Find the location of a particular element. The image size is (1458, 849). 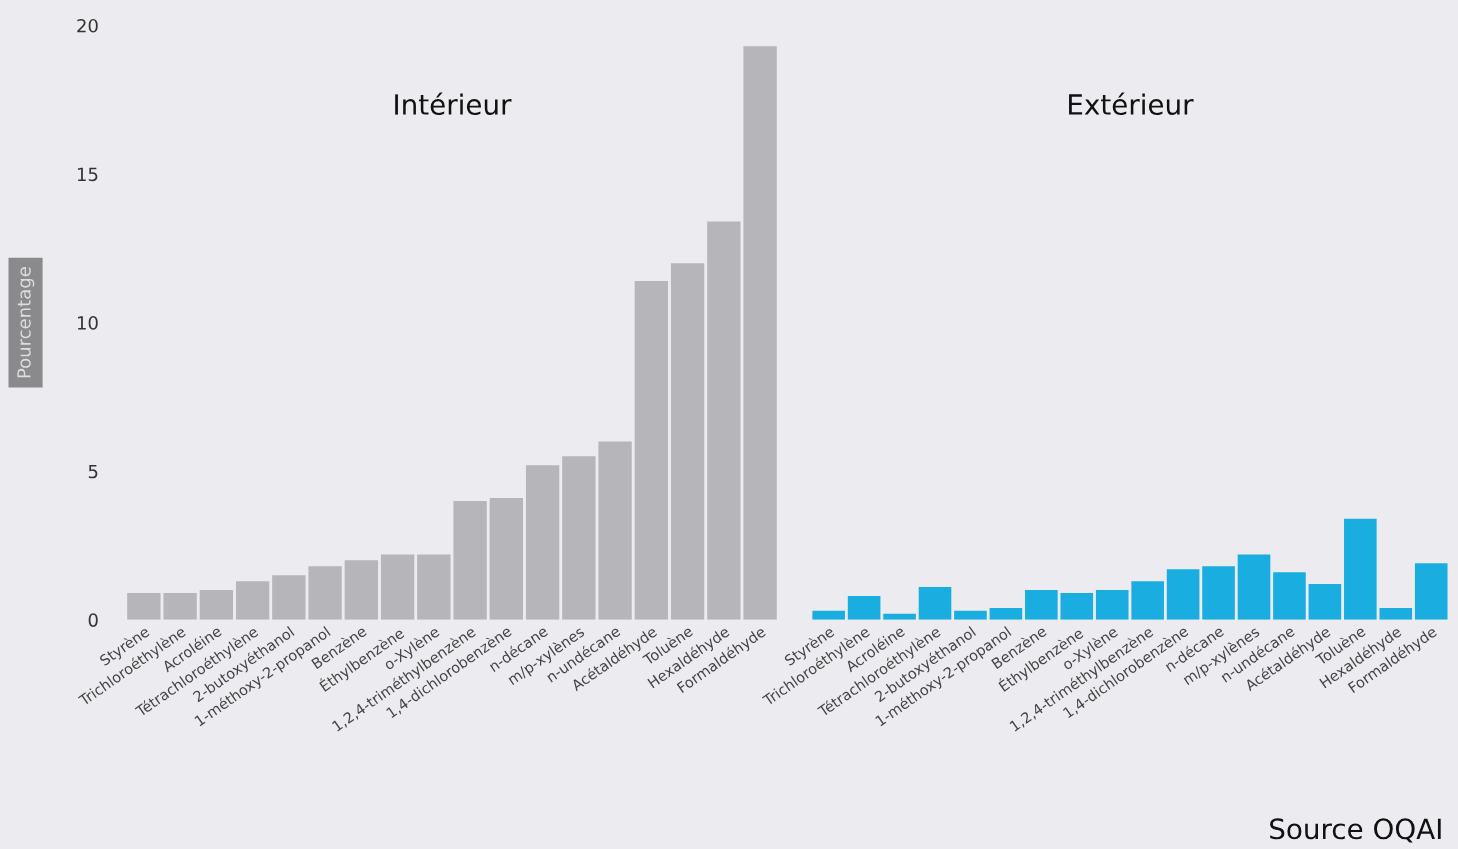

y-tick-label: 20 is located at coordinates (87, 25).